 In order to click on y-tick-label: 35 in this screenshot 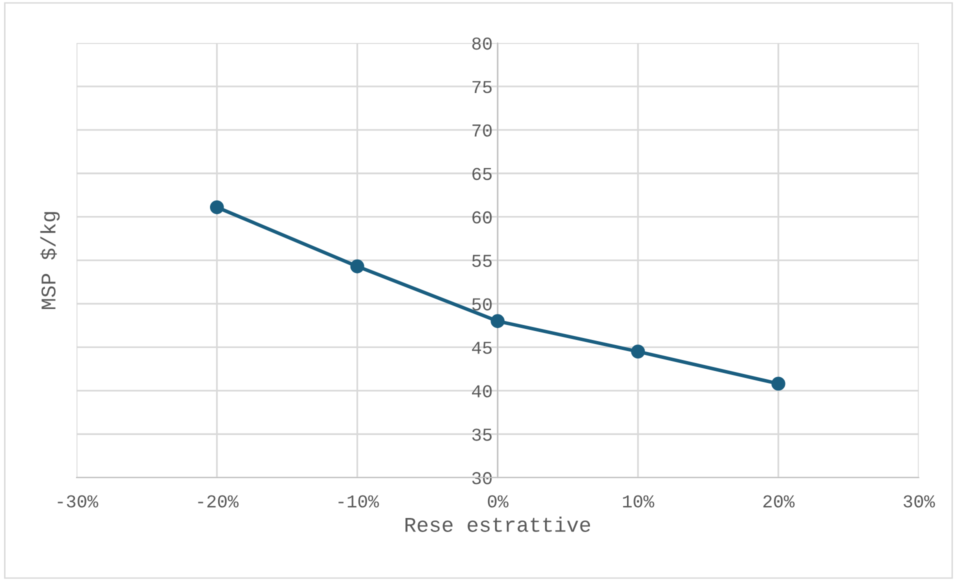, I will do `click(482, 434)`.